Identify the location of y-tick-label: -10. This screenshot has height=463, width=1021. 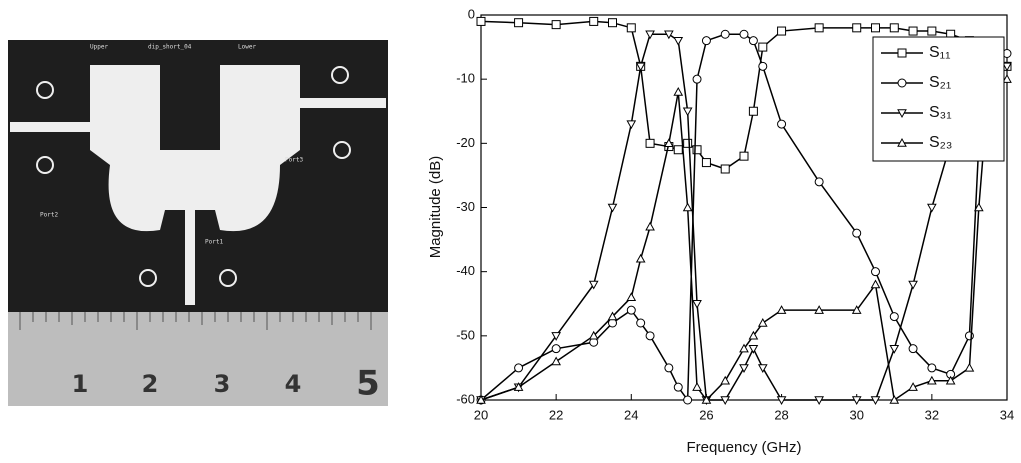
(465, 78).